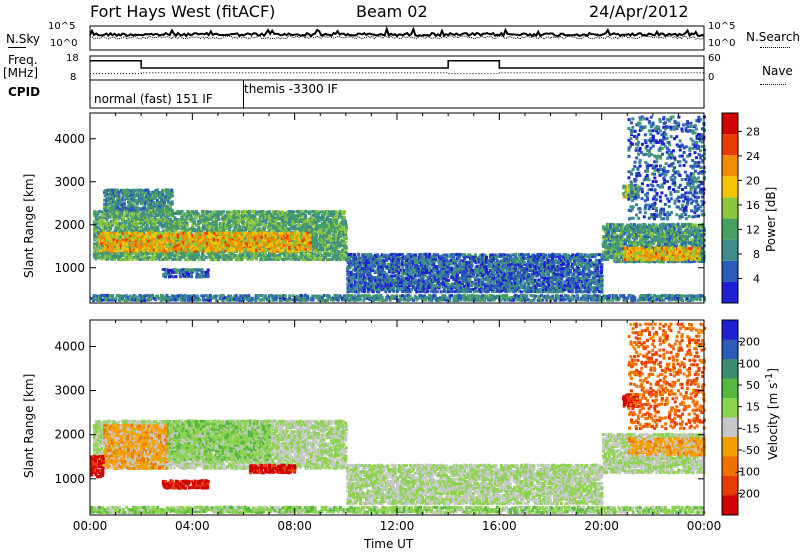 This screenshot has width=800, height=554. Describe the element at coordinates (183, 11) in the screenshot. I see `station-title: Fort Hays West (fitACF)` at that location.